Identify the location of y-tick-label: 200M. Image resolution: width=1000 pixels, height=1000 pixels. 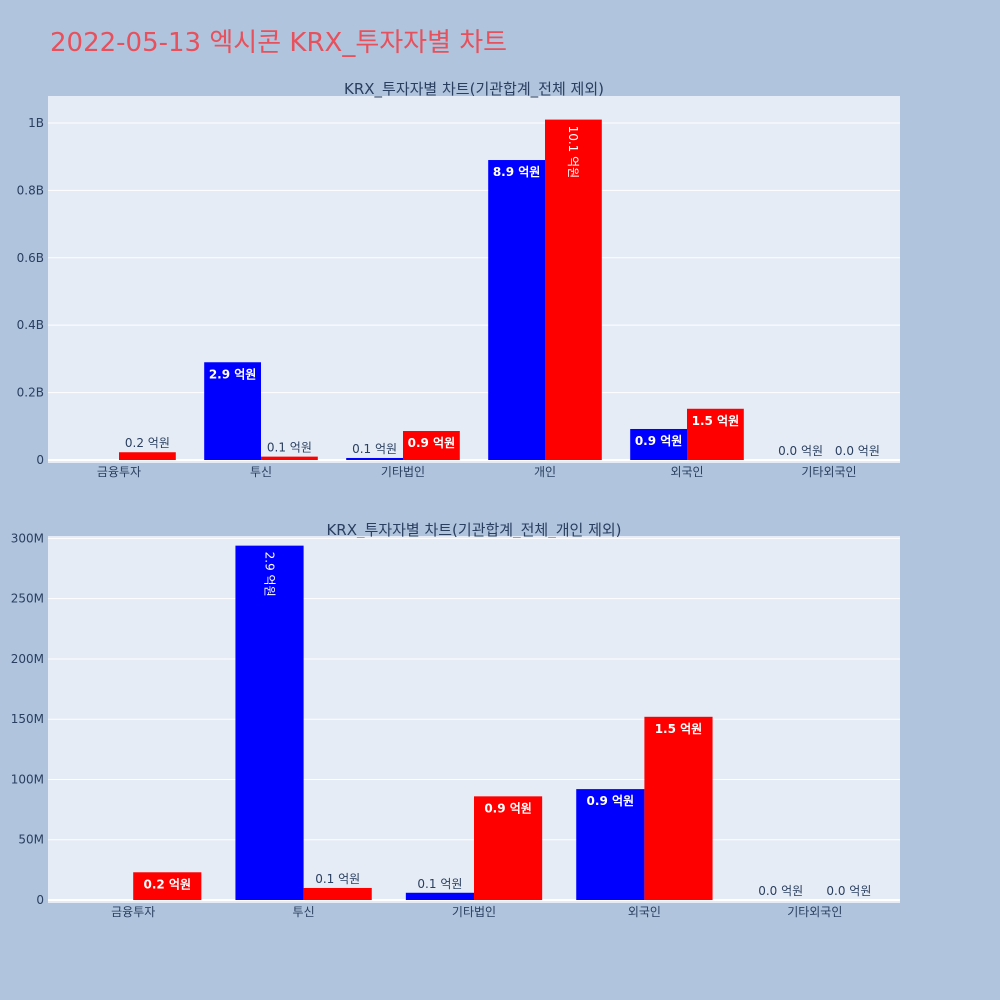
(27, 659).